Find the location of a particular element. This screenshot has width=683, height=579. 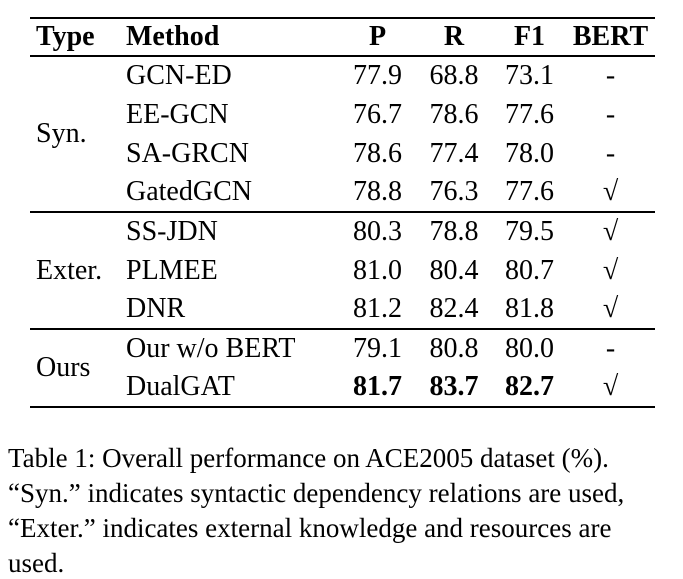

cell-r: 68.8 is located at coordinates (454, 75).